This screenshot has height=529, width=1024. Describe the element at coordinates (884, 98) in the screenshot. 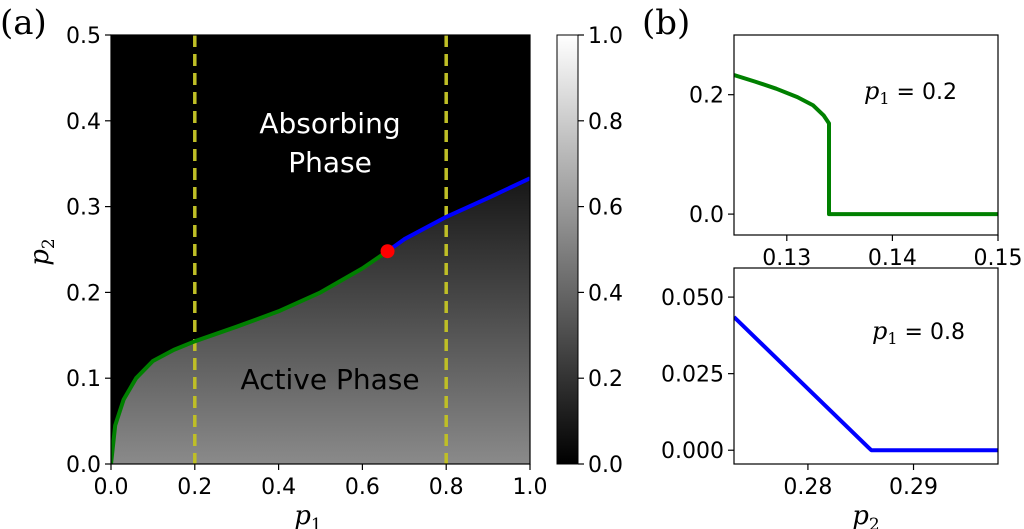

I see `panel-b-top-annotation-sub: 1` at that location.